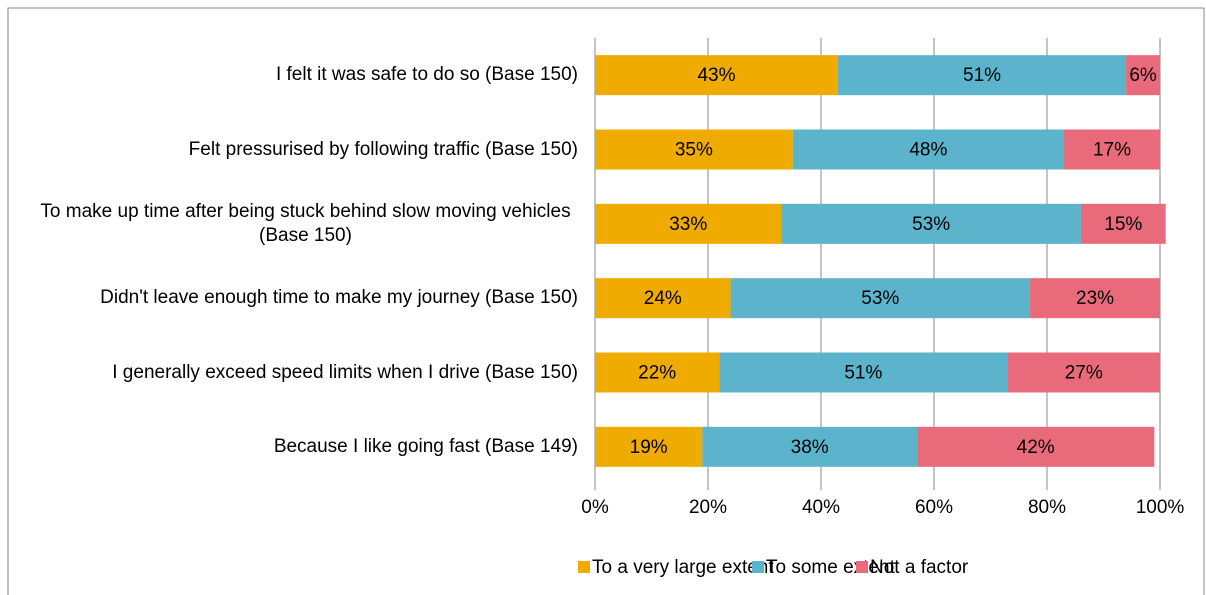 This screenshot has height=595, width=1206. I want to click on data-label: 27%, so click(1084, 373).